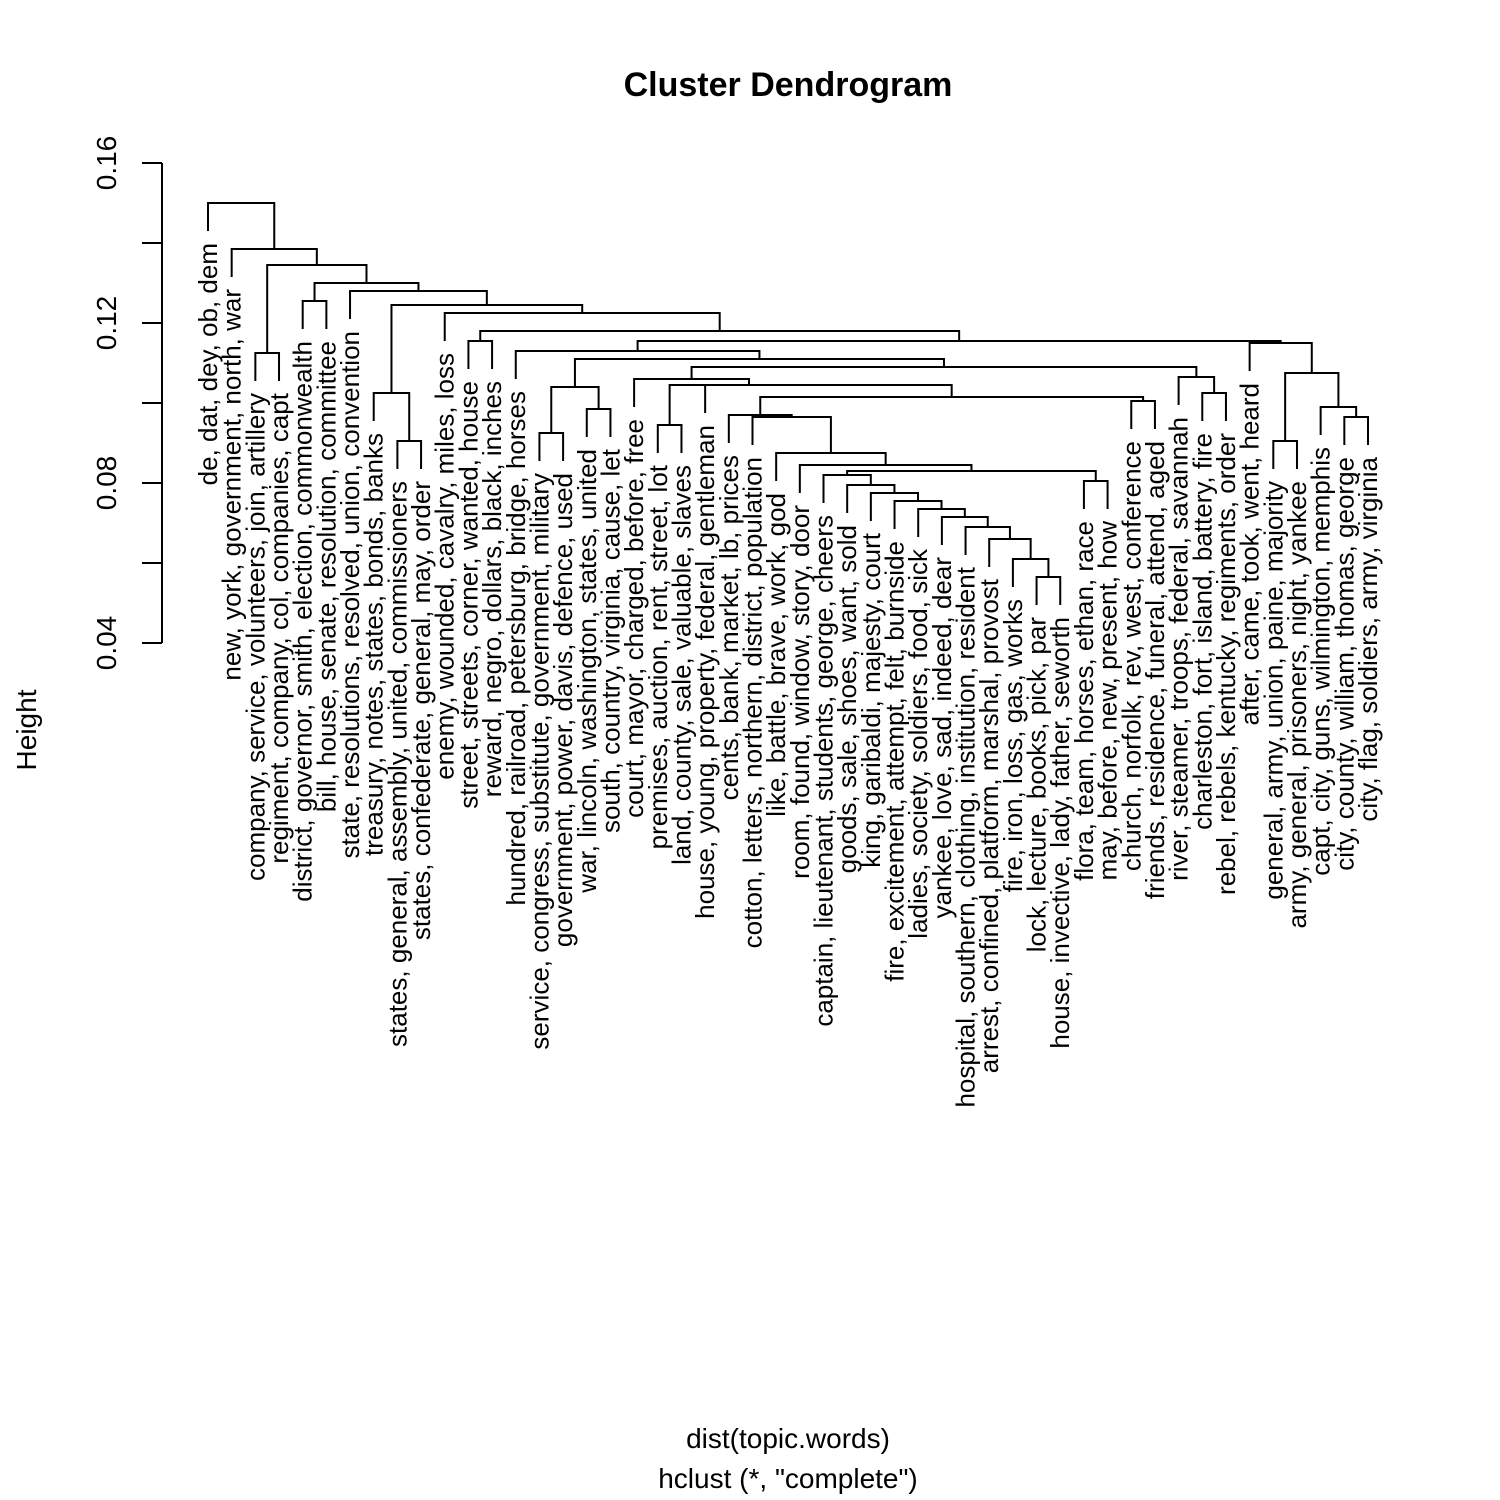 The width and height of the screenshot is (1500, 1500). I want to click on leaf-label: fire, iron, loss, gas, works, so click(1013, 745).